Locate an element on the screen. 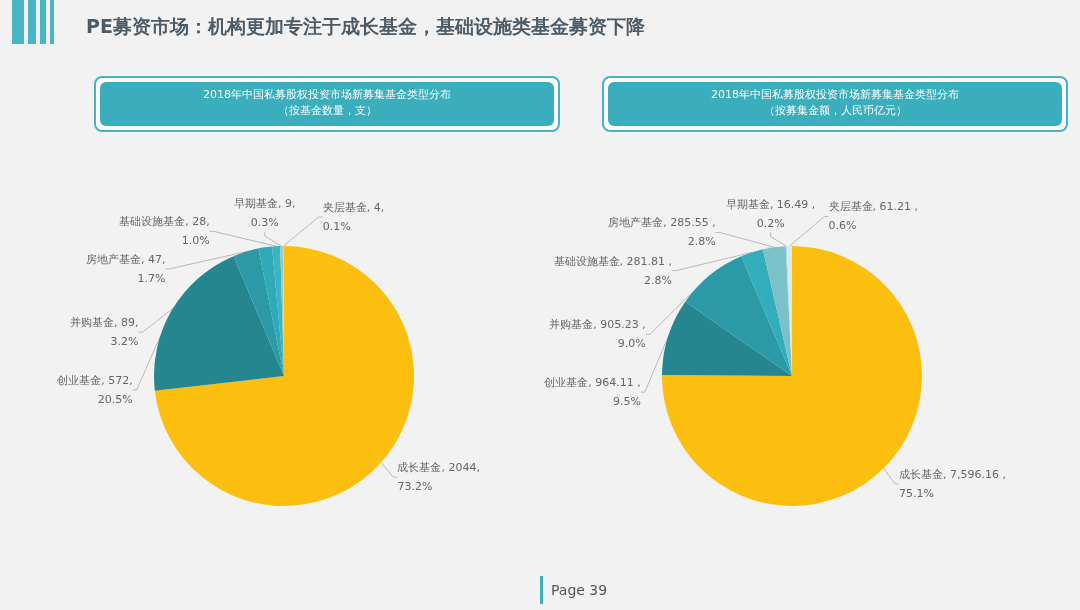 The width and height of the screenshot is (1080, 610). slice-label: 夹层基金, 4, 0.1% is located at coordinates (353, 217).